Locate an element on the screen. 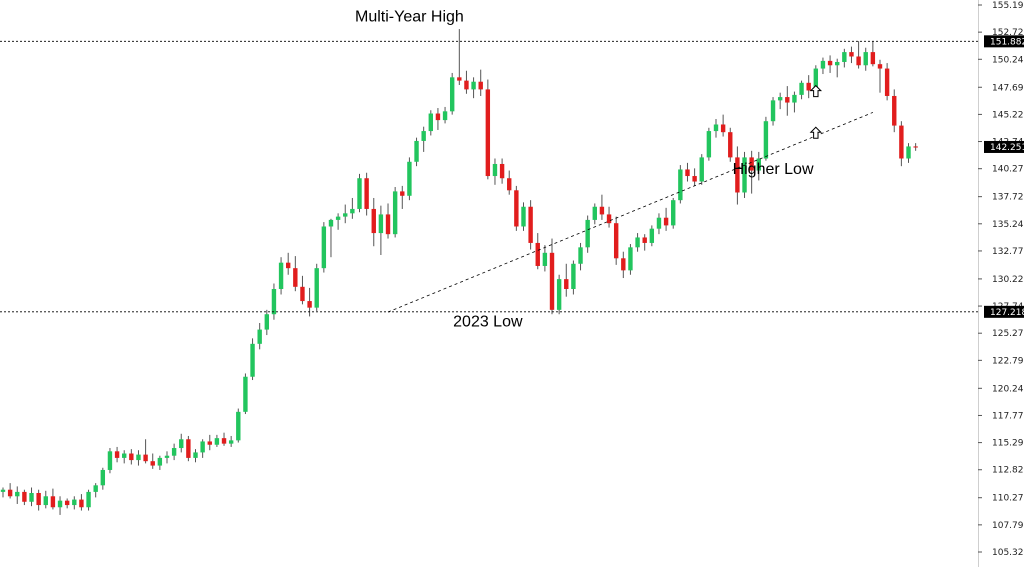 The width and height of the screenshot is (1024, 567). 2023-low-label: 2023 Low is located at coordinates (488, 321).